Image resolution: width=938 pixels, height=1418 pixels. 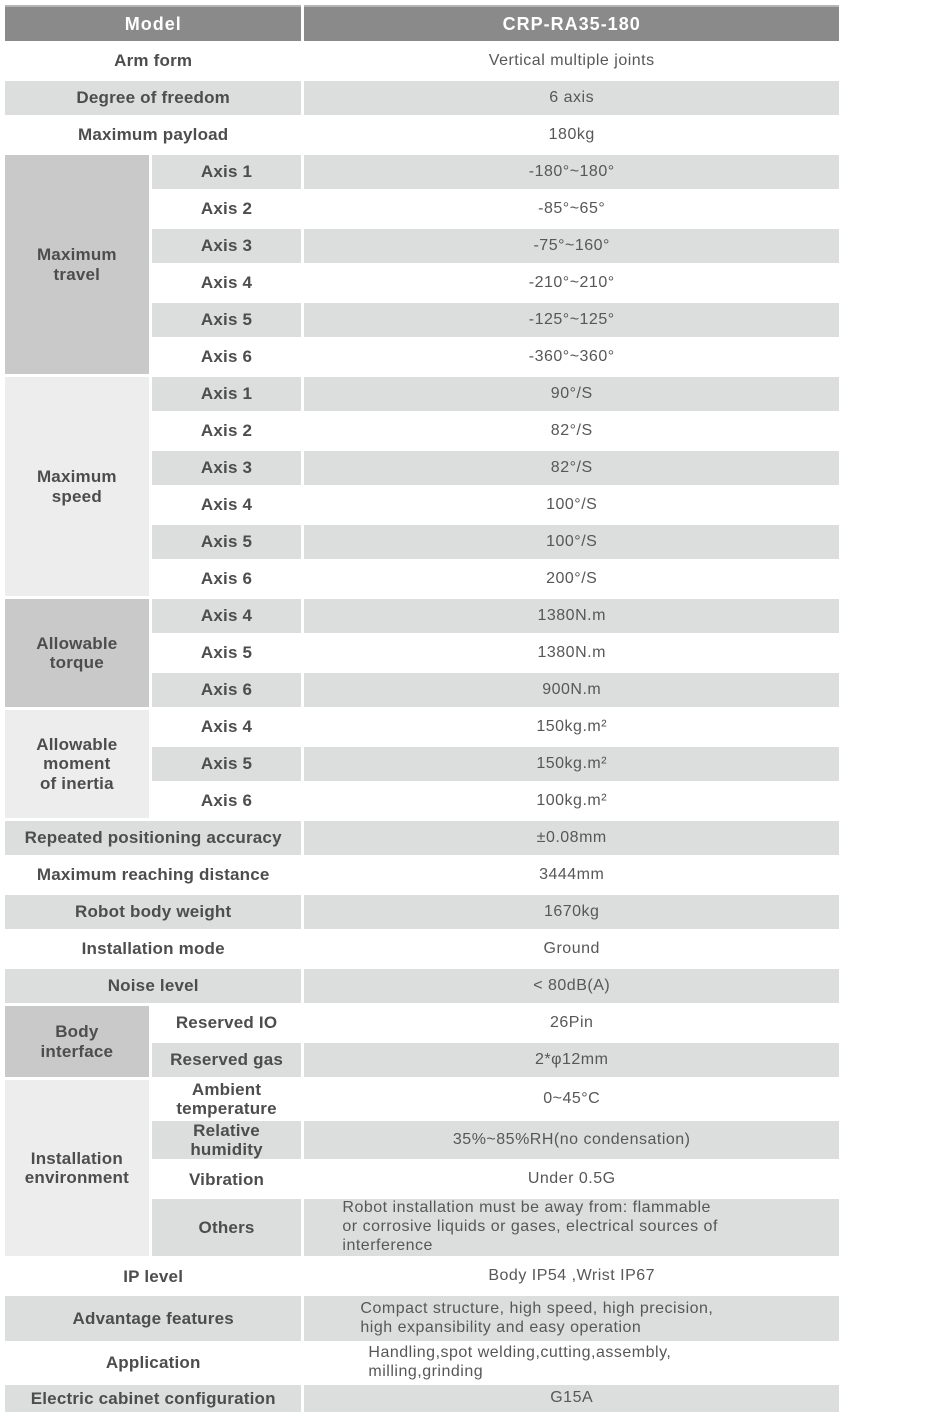 I want to click on table-row: Electric cabinet configuration G15A, so click(x=422, y=1398).